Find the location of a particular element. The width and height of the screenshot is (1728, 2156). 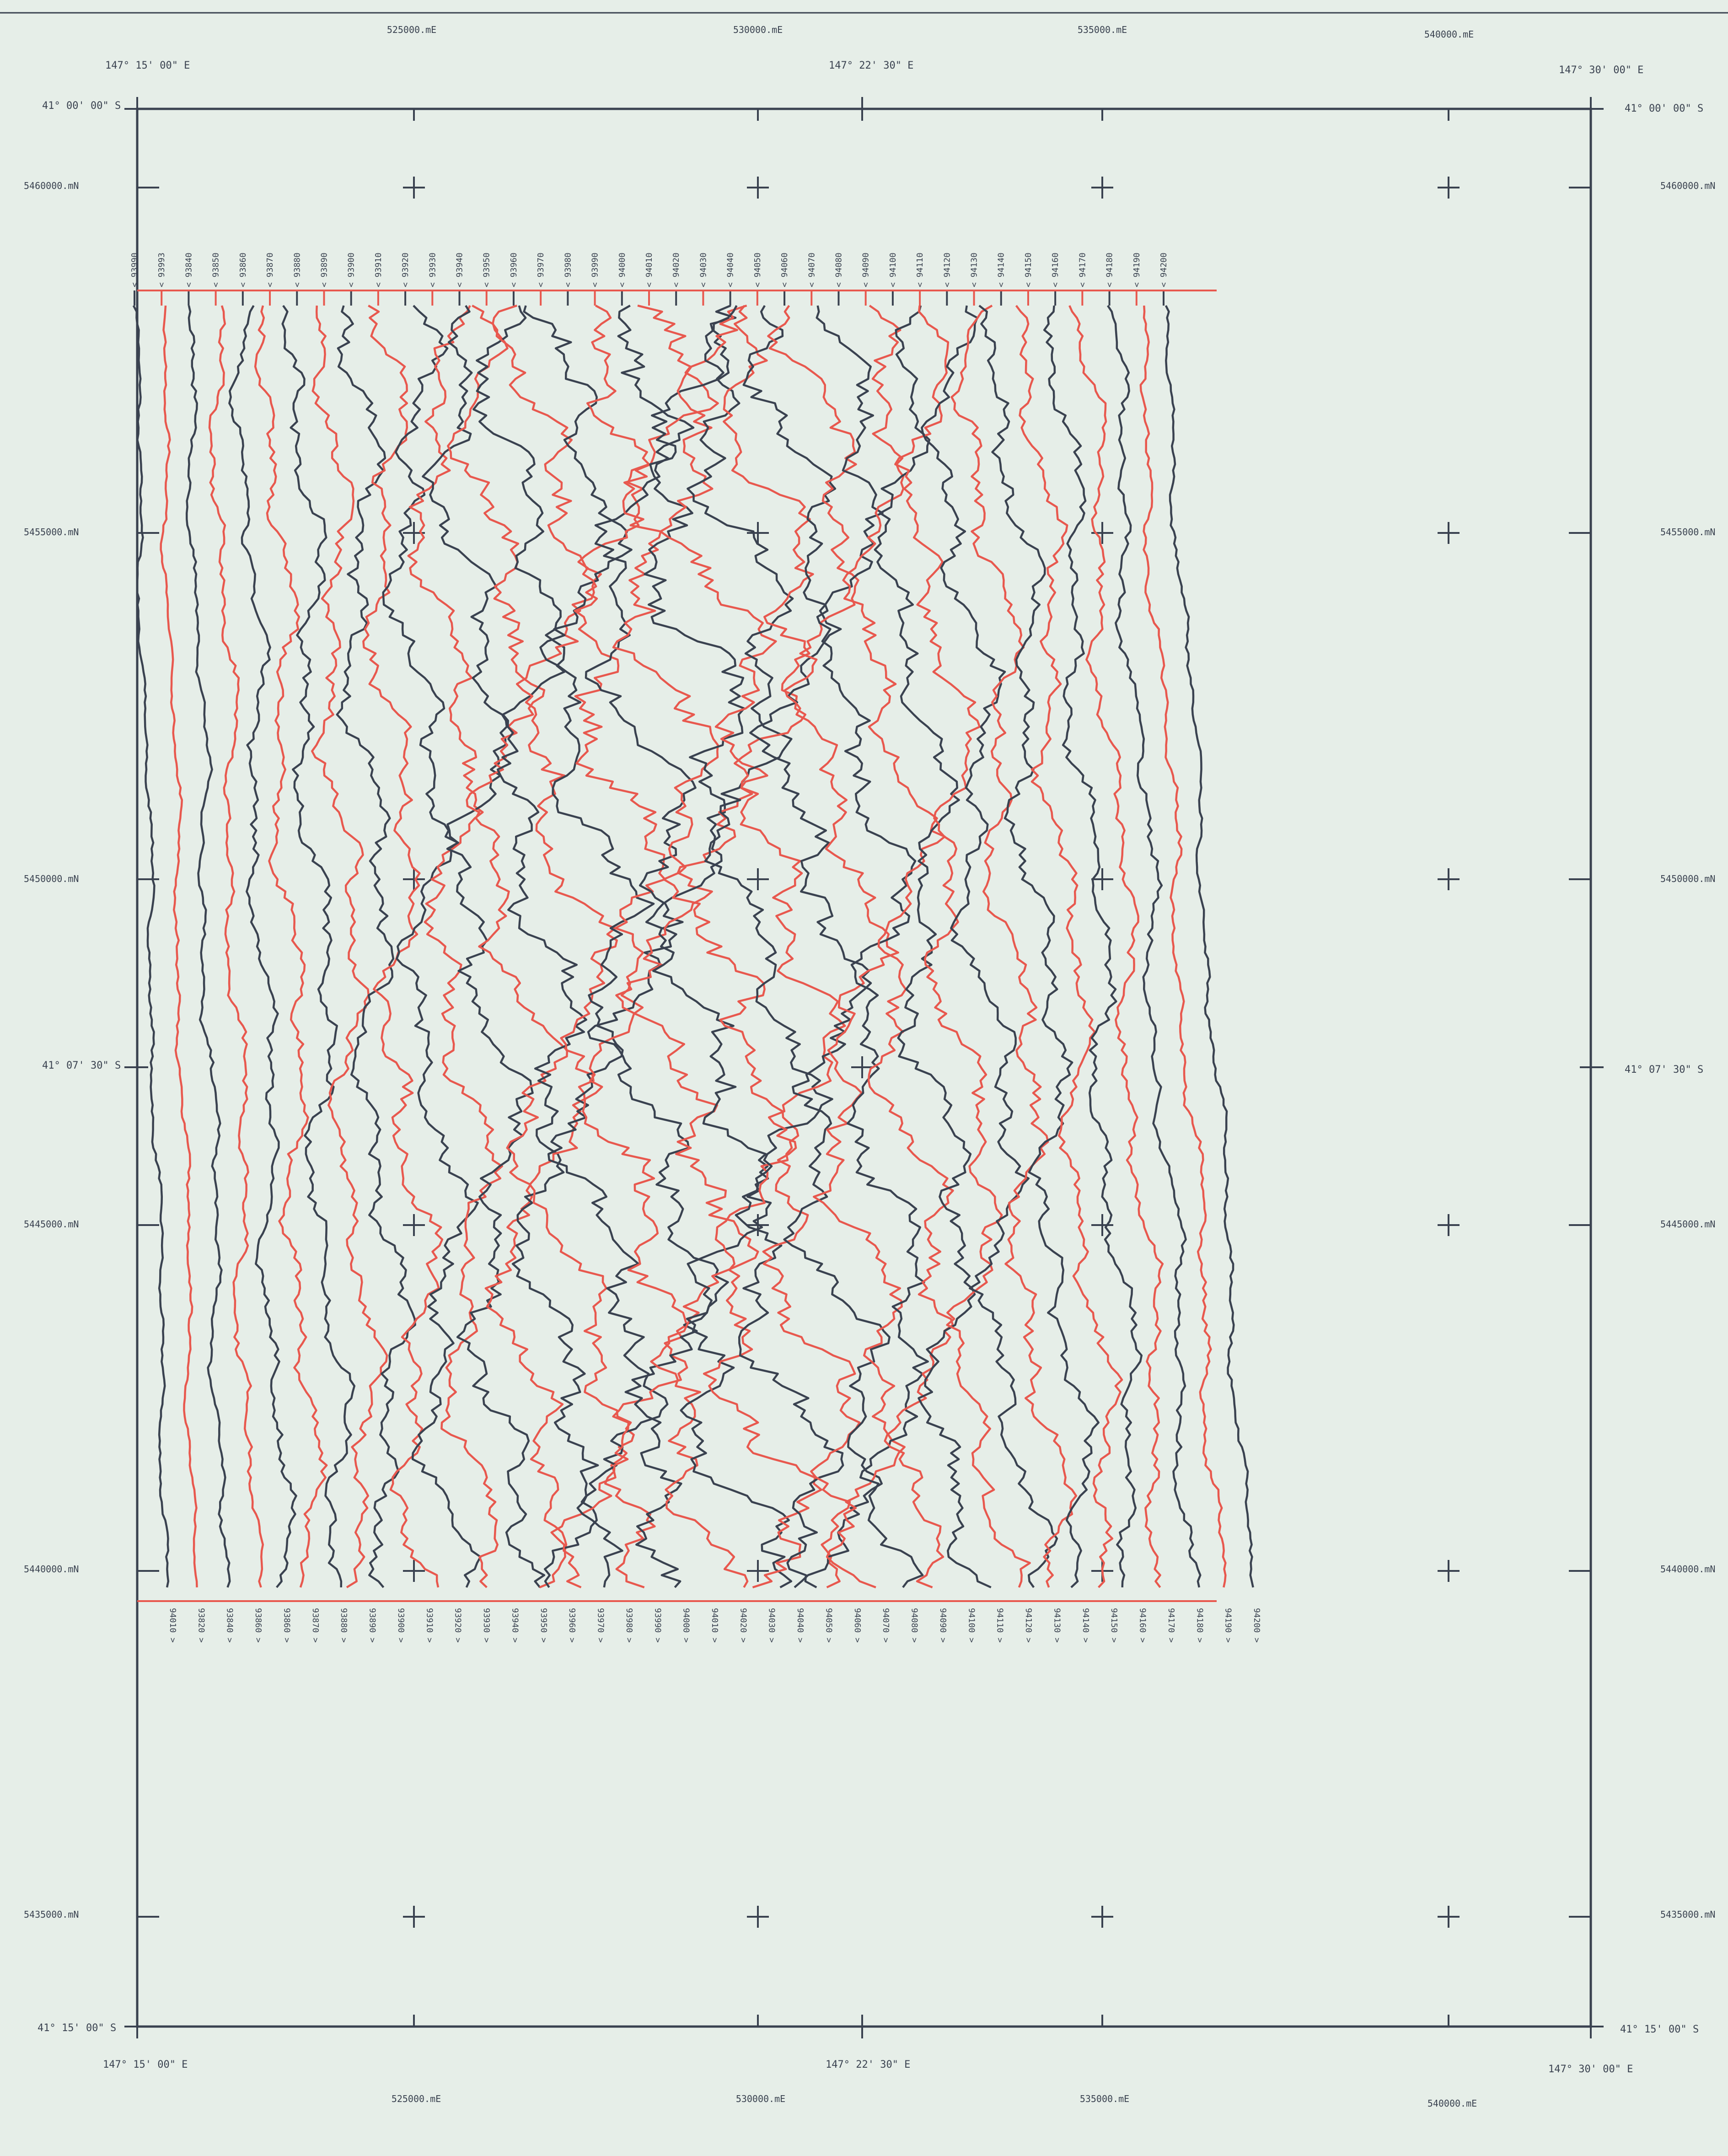

flight-line-label-bottom: 93900 > is located at coordinates (401, 1625).